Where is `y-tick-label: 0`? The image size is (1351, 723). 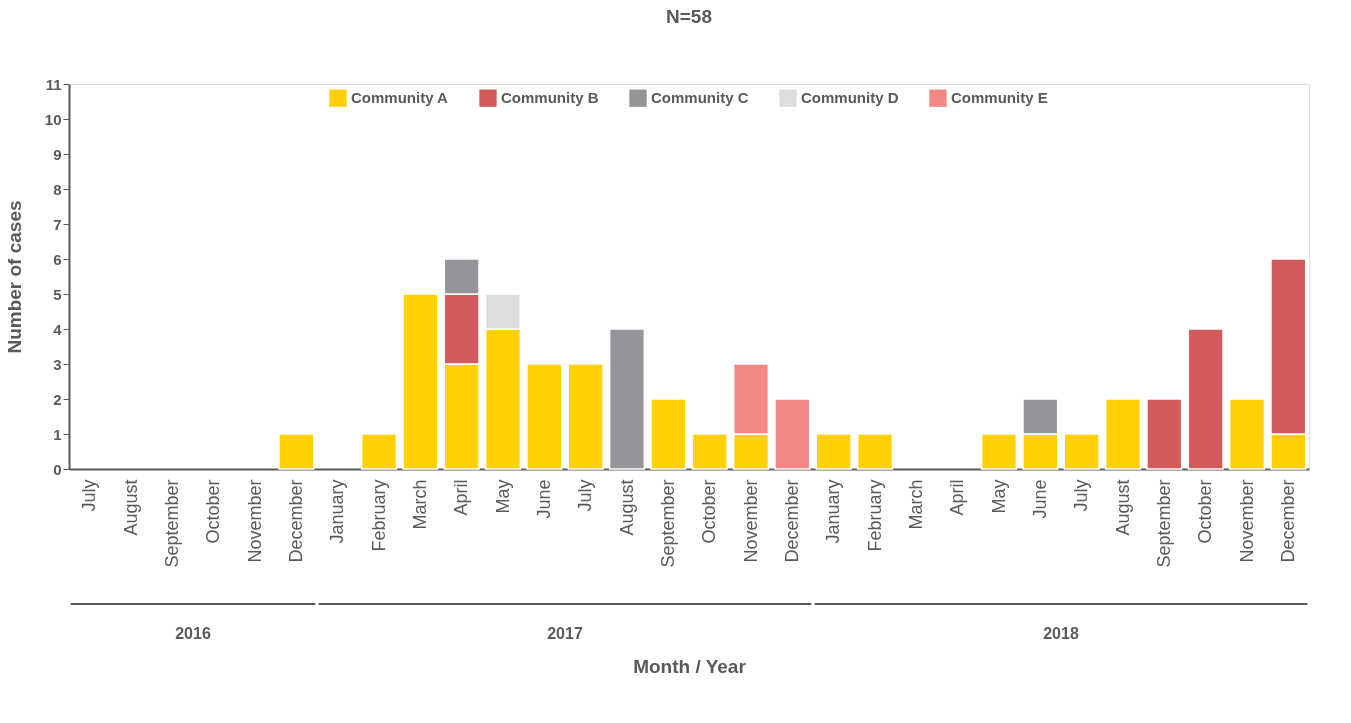
y-tick-label: 0 is located at coordinates (57, 469).